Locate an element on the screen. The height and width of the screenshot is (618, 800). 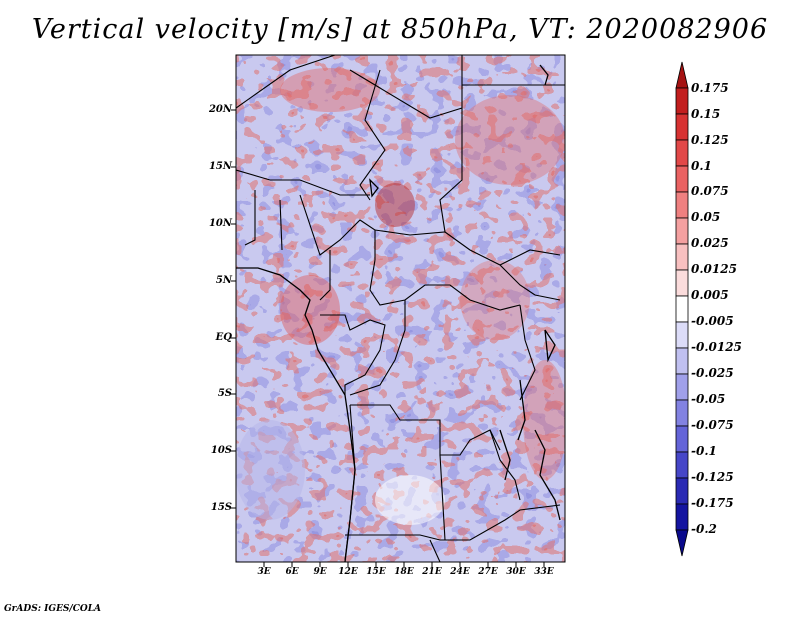
colorbar-label: 0.125 is located at coordinates (710, 140).